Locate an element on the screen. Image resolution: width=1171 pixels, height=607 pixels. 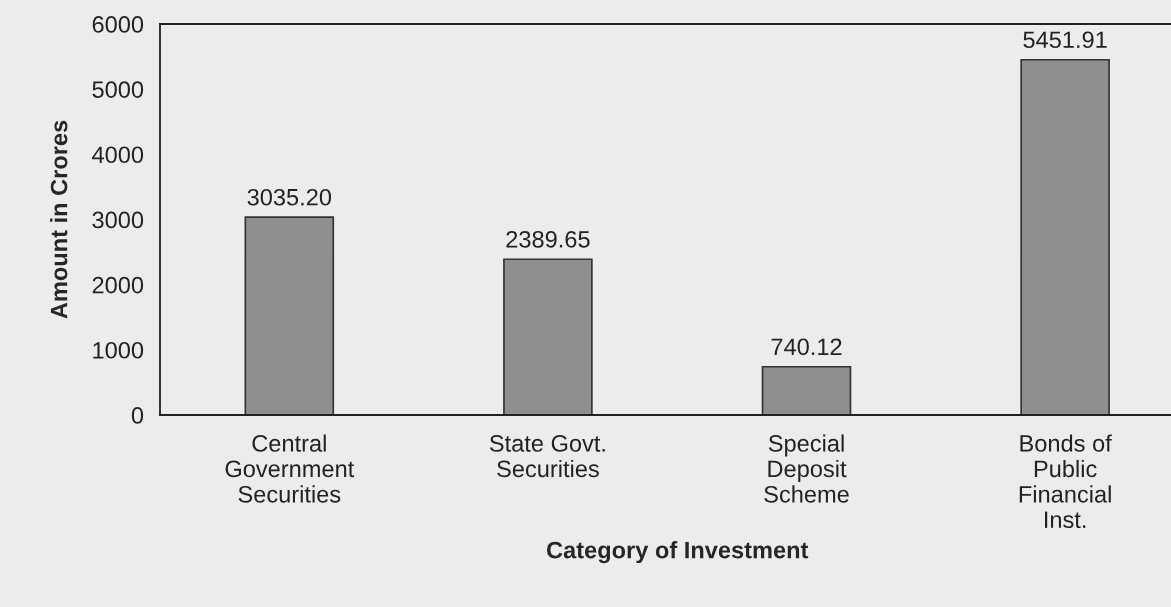
x-axis-title: Category of Investment is located at coordinates (677, 552).